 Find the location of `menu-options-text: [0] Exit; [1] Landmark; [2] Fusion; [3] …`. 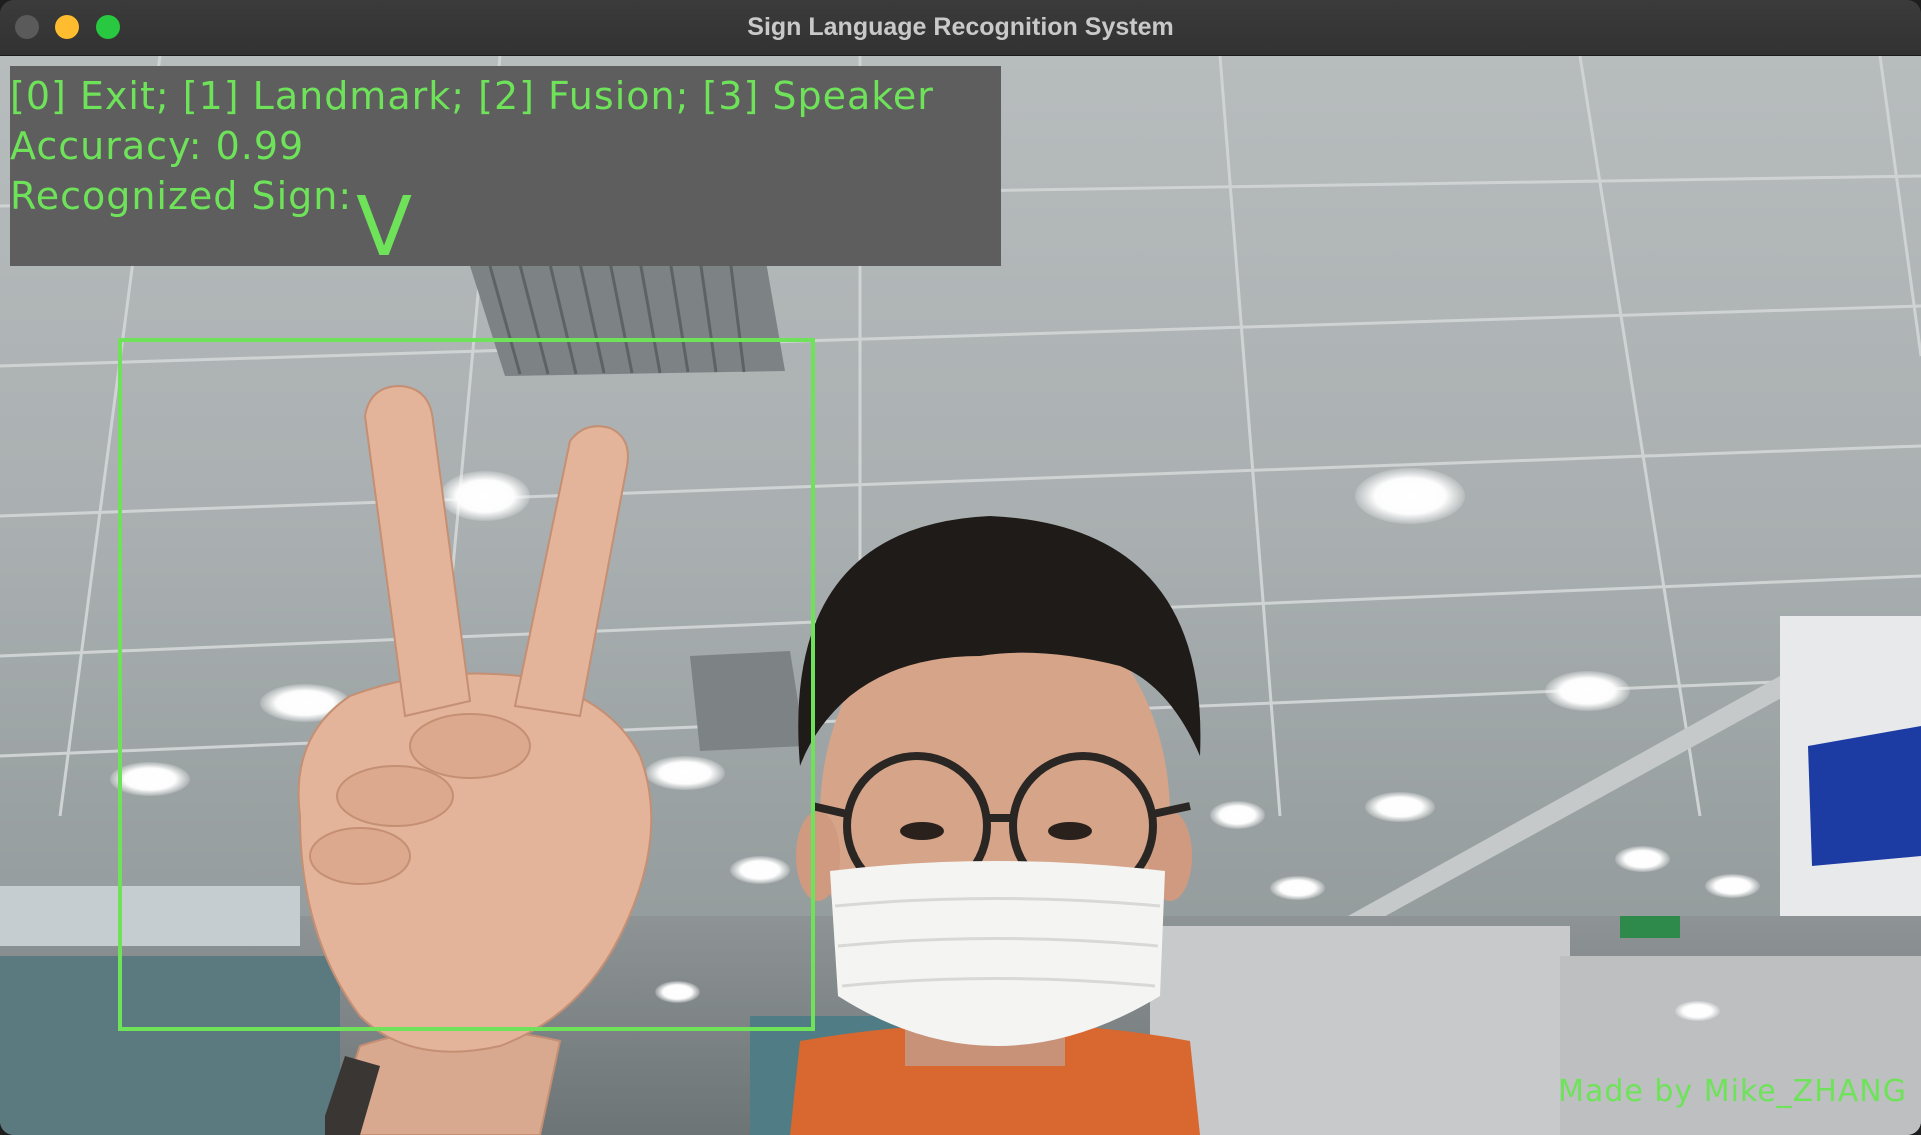

menu-options-text: [0] Exit; [1] Landmark; [2] Fusion; [3] … is located at coordinates (472, 96).